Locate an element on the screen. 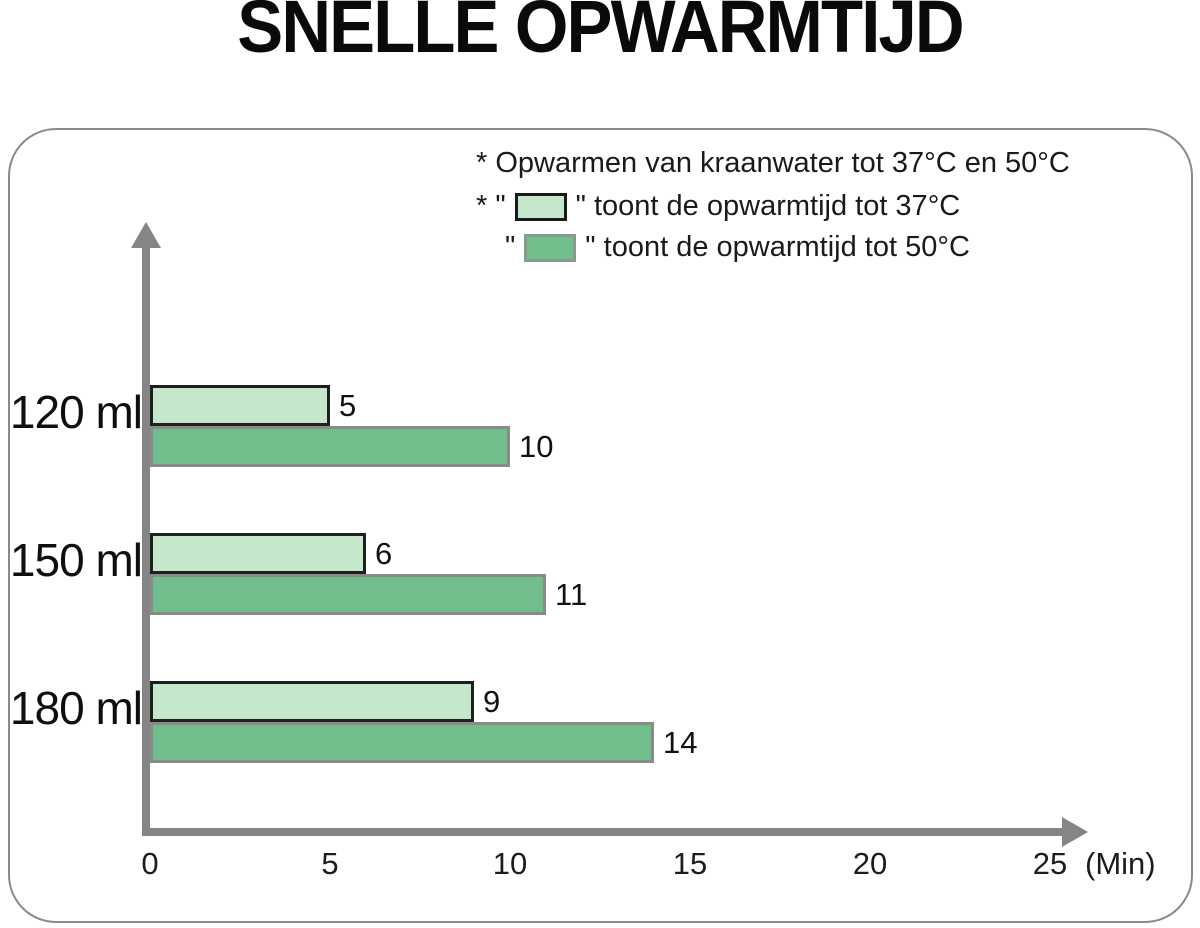 The width and height of the screenshot is (1200, 928). bar-180ml-37c is located at coordinates (312, 701).